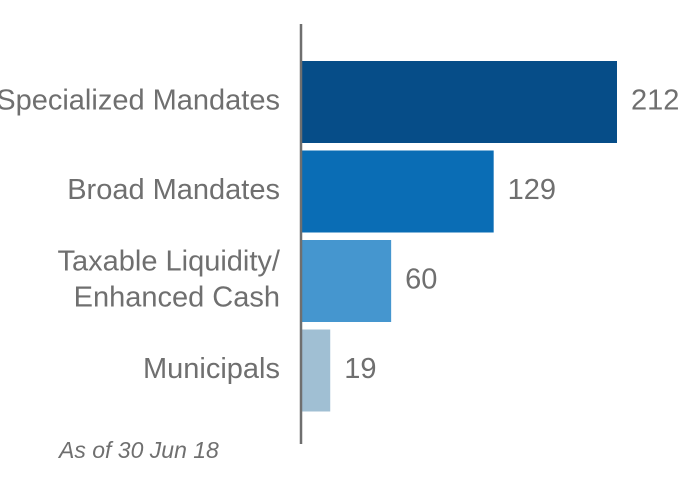  What do you see at coordinates (169, 262) in the screenshot?
I see `category-label: Taxable Liquidity/` at bounding box center [169, 262].